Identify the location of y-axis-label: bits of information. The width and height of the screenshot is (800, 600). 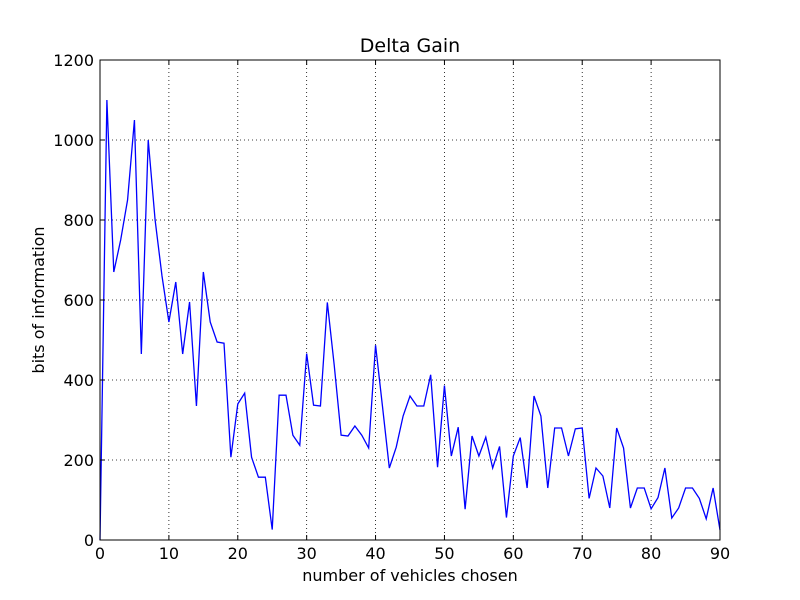
(38, 299).